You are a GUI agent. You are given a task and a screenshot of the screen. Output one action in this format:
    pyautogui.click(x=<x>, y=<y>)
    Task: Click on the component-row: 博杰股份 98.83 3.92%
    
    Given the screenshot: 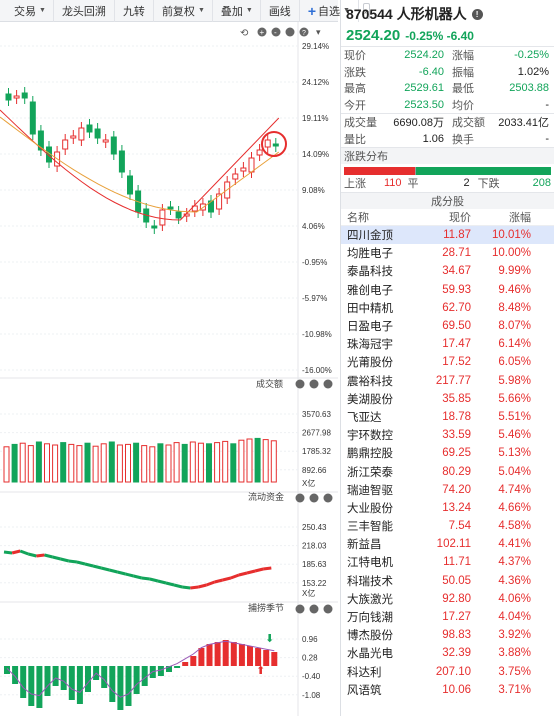 What is the action you would take?
    pyautogui.click(x=447, y=635)
    